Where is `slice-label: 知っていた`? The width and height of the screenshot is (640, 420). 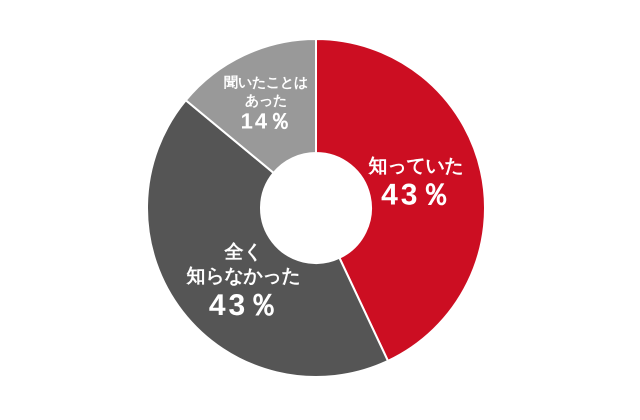
slice-label: 知っていた is located at coordinates (415, 166).